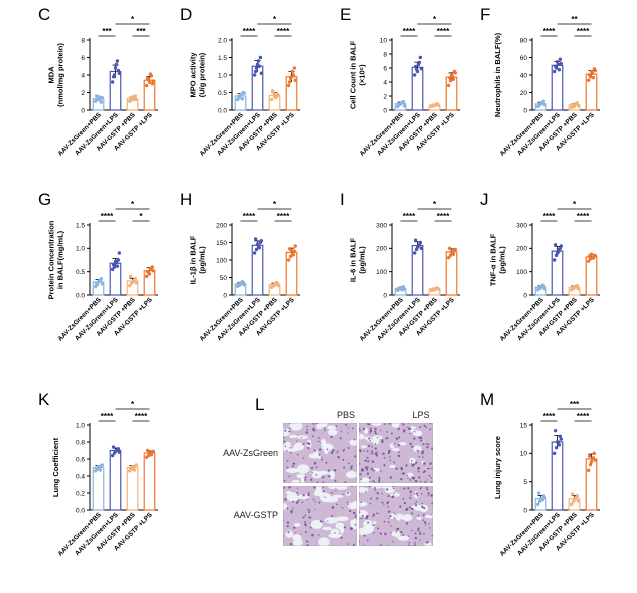 Image resolution: width=637 pixels, height=593 pixels. I want to click on y-tick-label: 300, so click(381, 225).